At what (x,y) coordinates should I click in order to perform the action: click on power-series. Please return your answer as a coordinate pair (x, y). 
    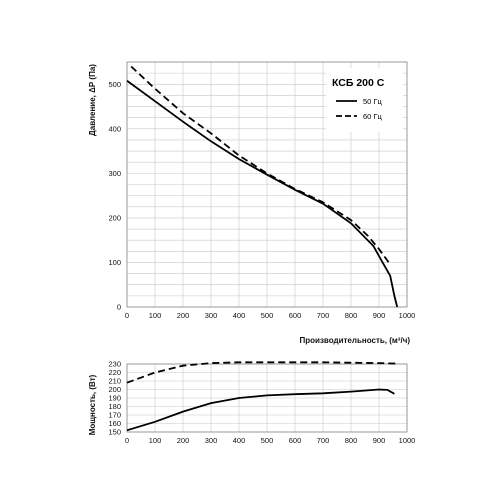
    Looking at the image, I should click on (261, 396).